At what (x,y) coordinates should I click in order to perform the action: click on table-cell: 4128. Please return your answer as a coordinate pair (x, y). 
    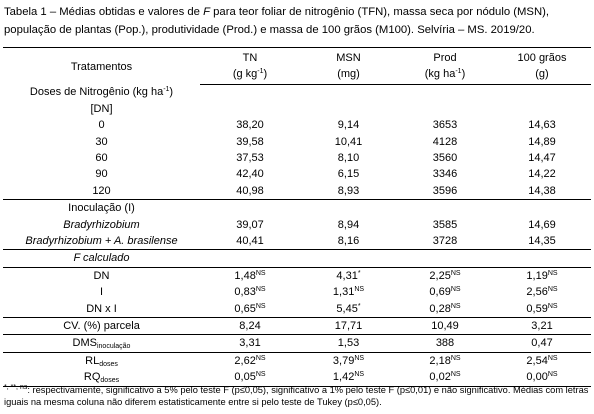
    Looking at the image, I should click on (445, 142).